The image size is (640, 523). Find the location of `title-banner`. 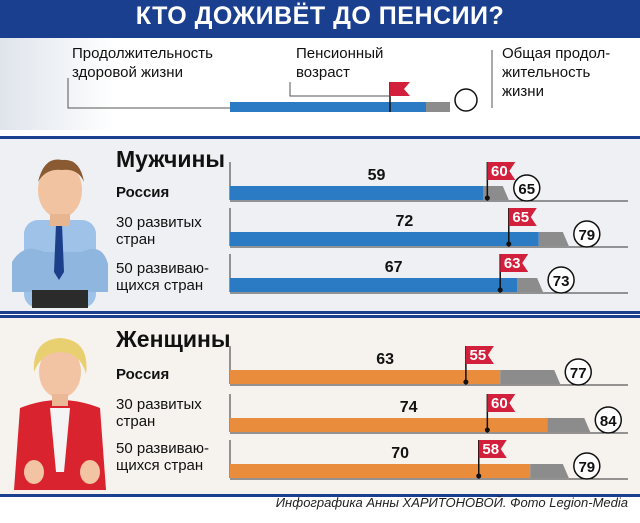

title-banner is located at coordinates (320, 19).